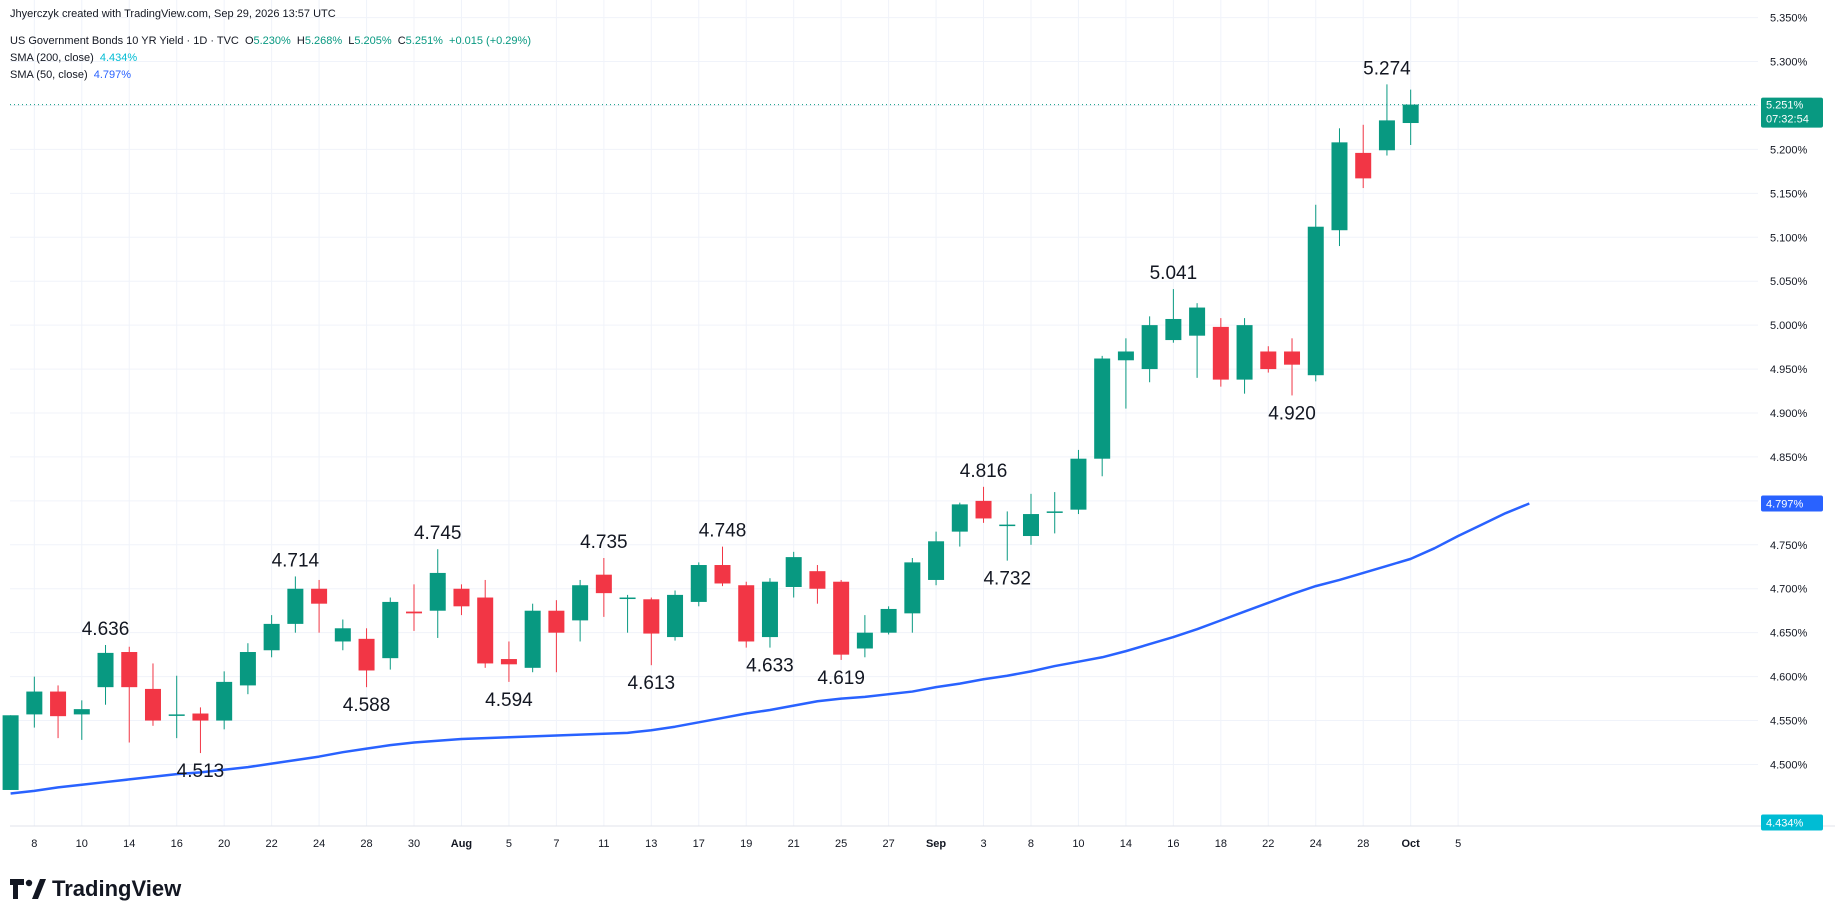 This screenshot has height=917, width=1835. What do you see at coordinates (1789, 19) in the screenshot?
I see `price-tick-label: 5.350%` at bounding box center [1789, 19].